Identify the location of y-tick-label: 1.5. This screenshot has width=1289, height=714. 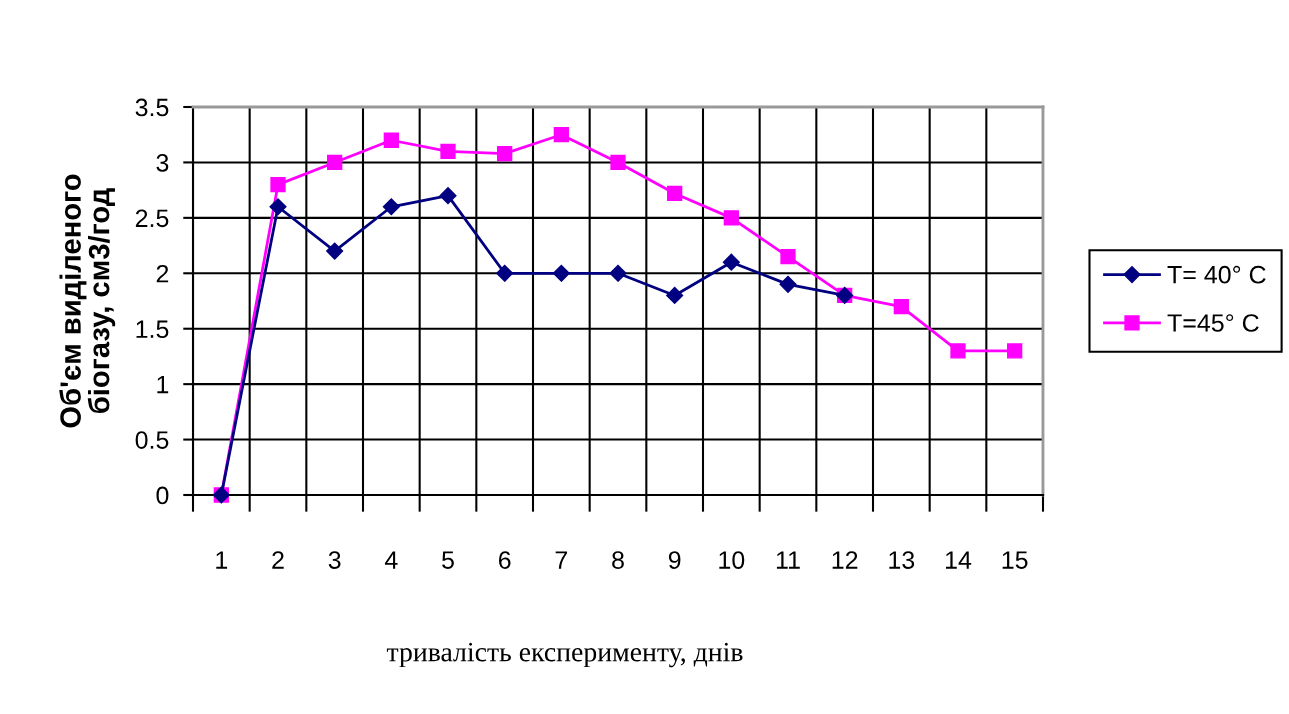
(152, 329).